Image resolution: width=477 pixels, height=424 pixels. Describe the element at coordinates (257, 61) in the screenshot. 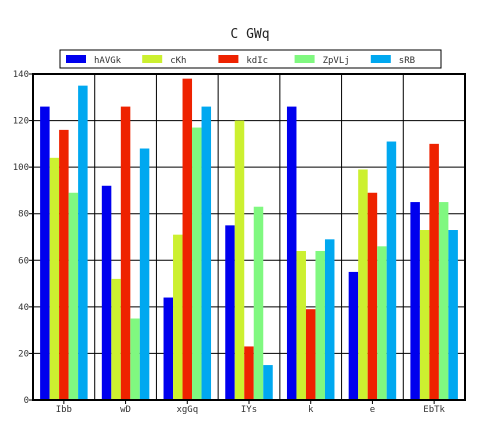

I see `legend-label: kdIc` at that location.